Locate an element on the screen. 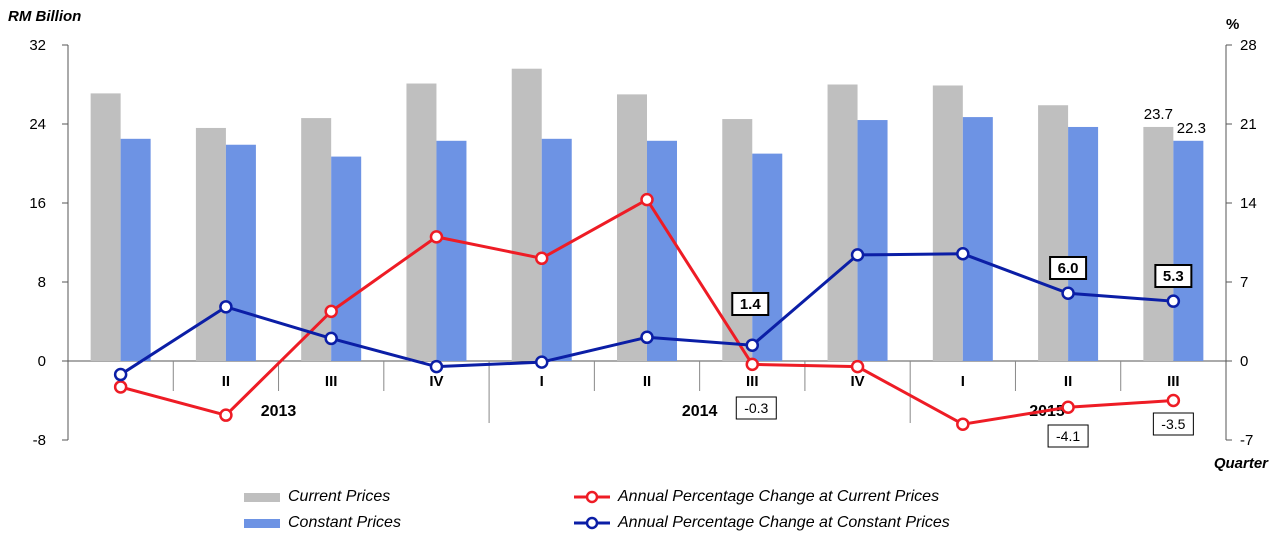 Image resolution: width=1278 pixels, height=544 pixels. right-axis-title: % is located at coordinates (1232, 24).